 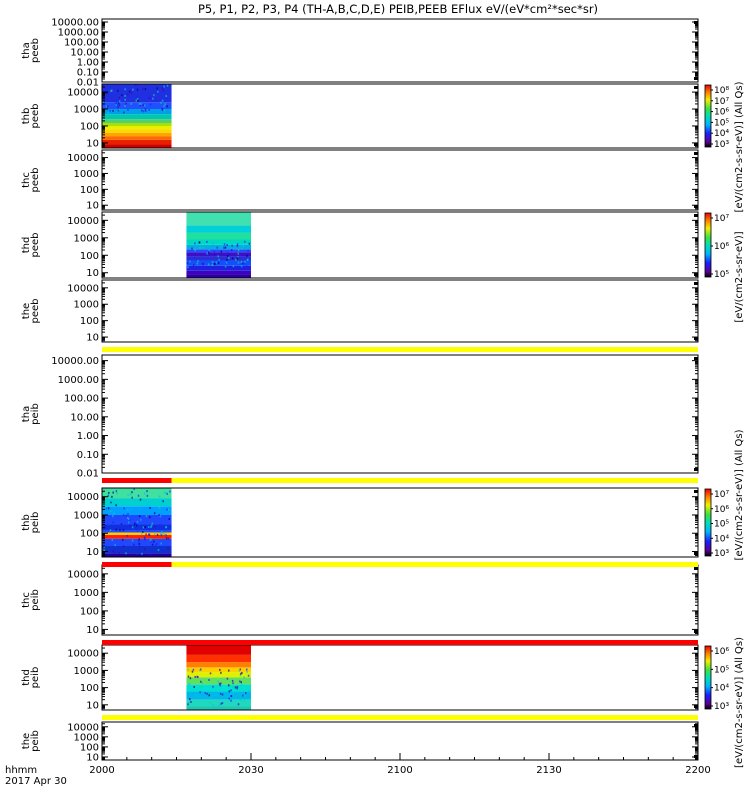 I want to click on y-axis-label-line: tha, so click(x=26, y=50).